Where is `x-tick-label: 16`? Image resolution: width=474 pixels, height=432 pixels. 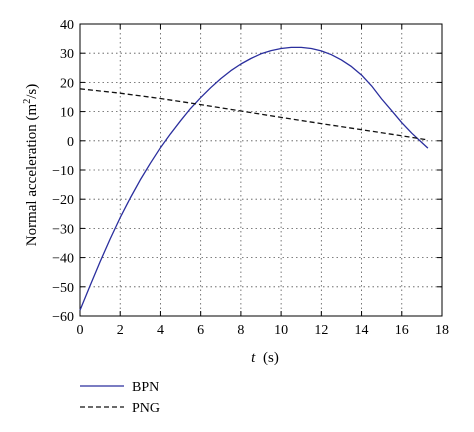 x-tick-label: 16 is located at coordinates (402, 330).